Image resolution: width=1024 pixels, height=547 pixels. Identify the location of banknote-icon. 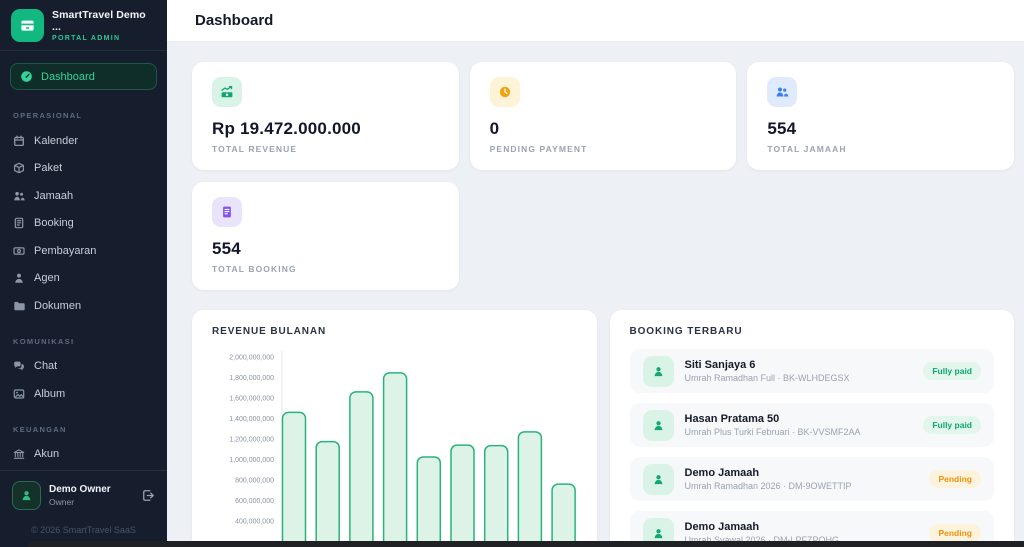
(19, 251).